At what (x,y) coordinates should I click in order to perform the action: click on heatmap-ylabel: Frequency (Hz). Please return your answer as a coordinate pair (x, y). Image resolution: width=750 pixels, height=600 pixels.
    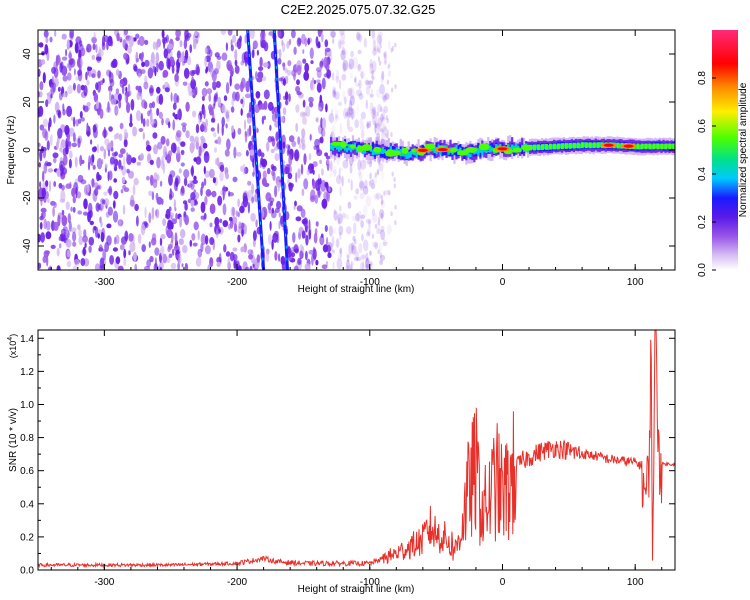
    Looking at the image, I should click on (11, 150).